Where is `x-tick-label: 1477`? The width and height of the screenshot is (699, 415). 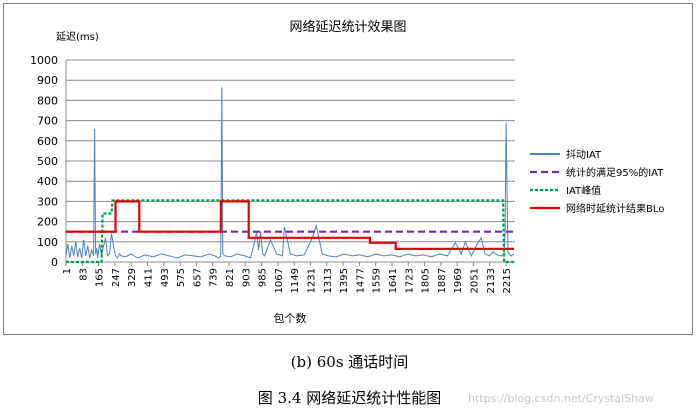
x-tick-label: 1477 is located at coordinates (360, 280).